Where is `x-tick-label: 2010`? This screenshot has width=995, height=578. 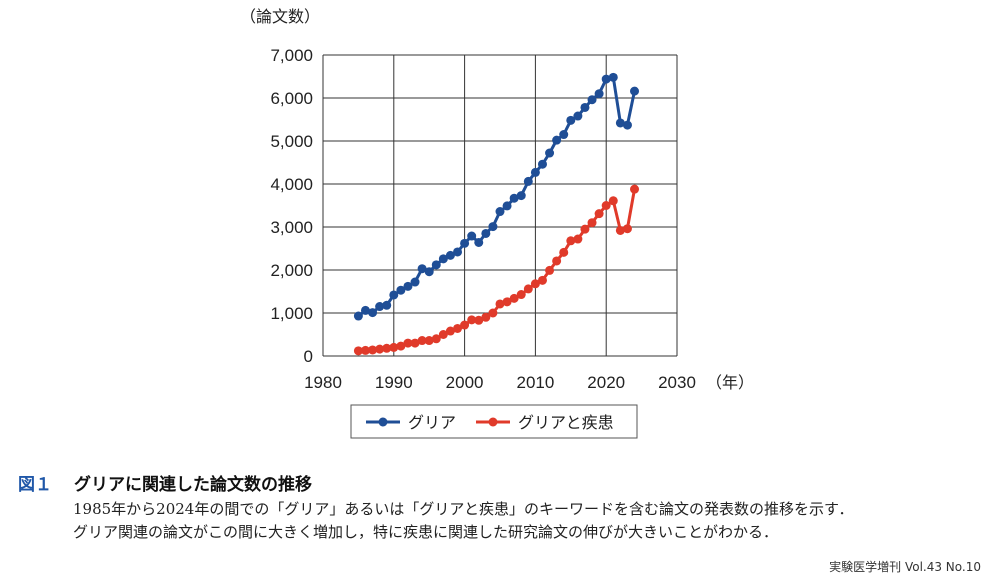
x-tick-label: 2010 is located at coordinates (535, 382).